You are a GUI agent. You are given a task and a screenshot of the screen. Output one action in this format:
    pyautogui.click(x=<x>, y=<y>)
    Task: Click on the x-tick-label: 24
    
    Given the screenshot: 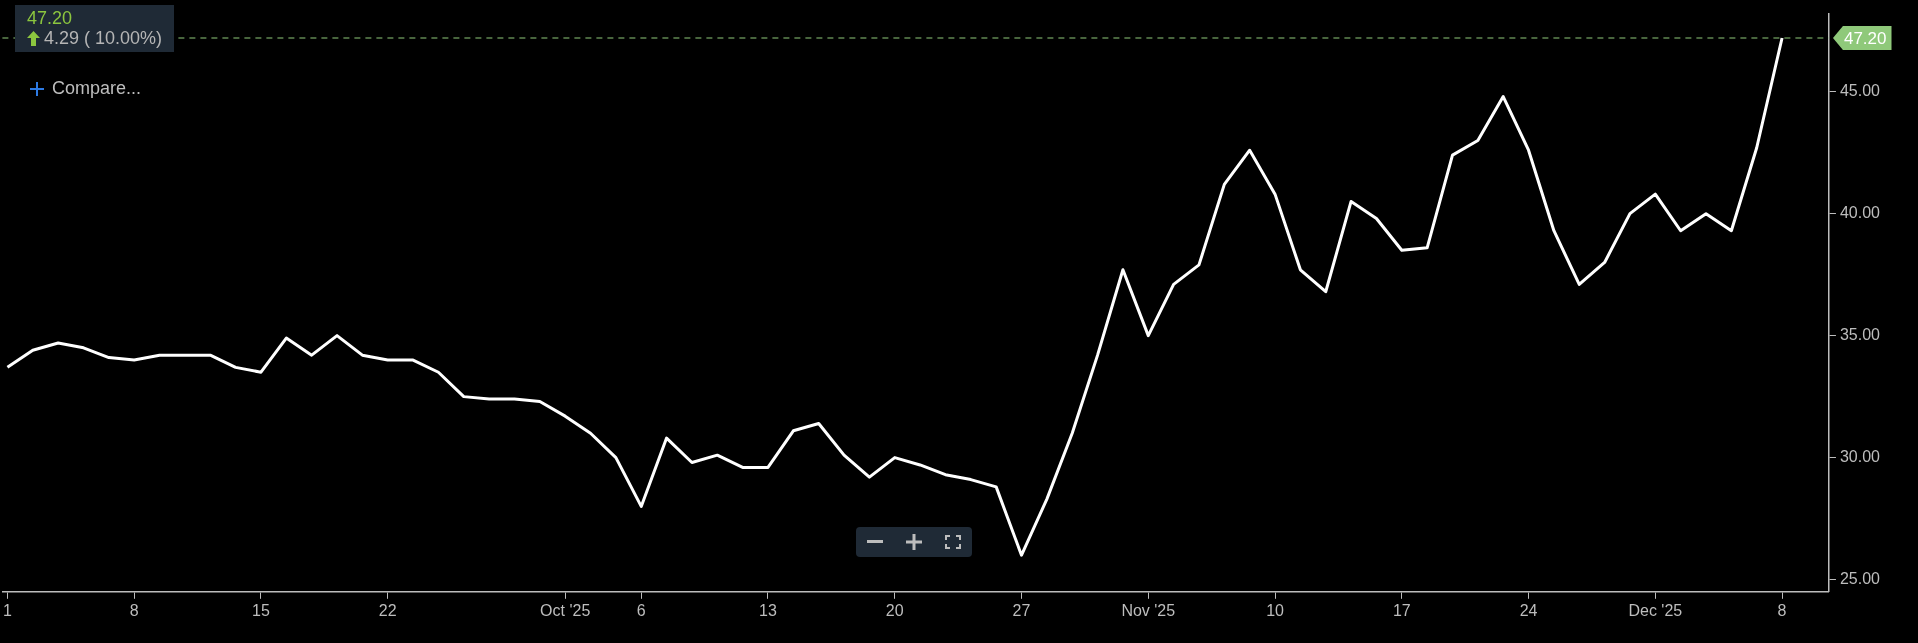 What is the action you would take?
    pyautogui.click(x=1528, y=610)
    